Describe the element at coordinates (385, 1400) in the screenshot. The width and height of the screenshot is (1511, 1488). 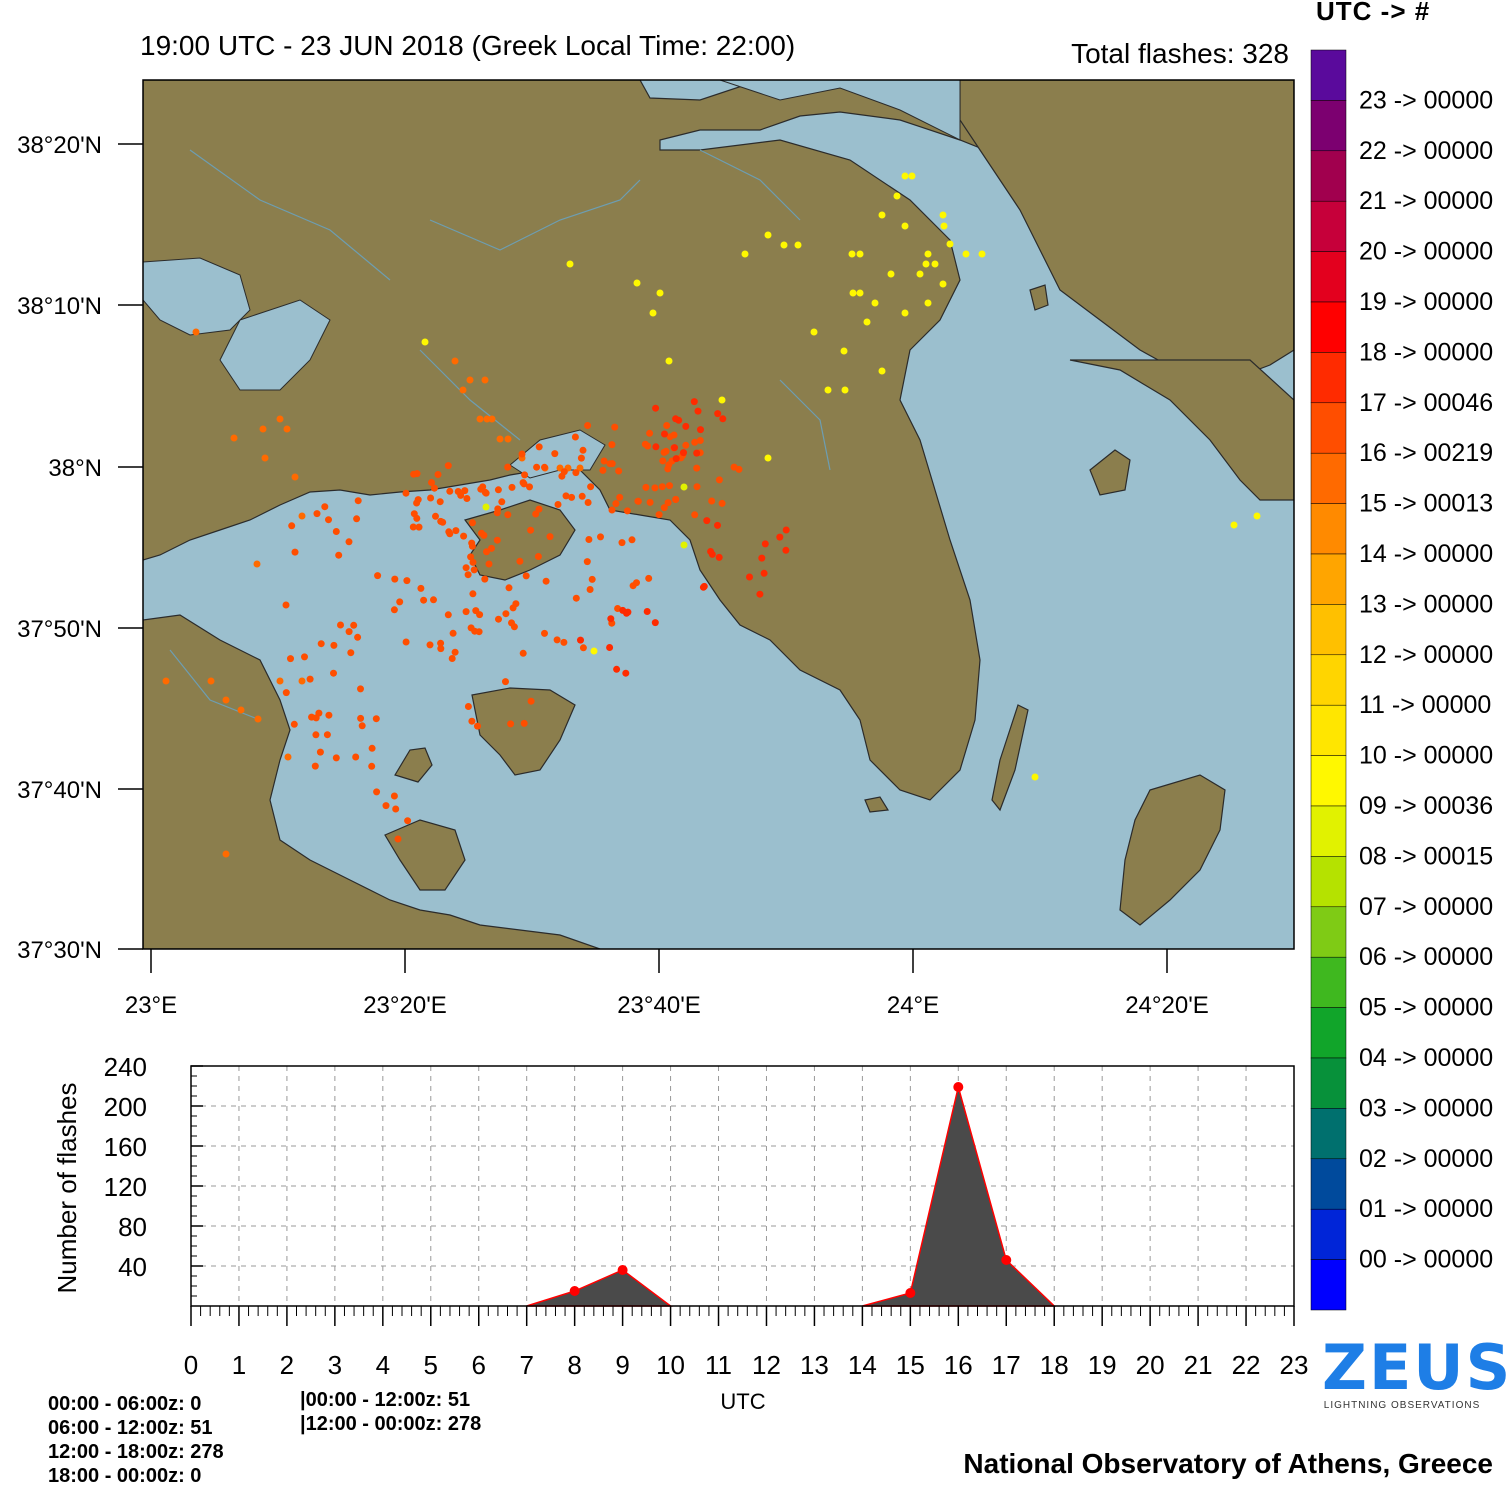
I see `stat-line: |00:00 - 12:00z: 51` at that location.